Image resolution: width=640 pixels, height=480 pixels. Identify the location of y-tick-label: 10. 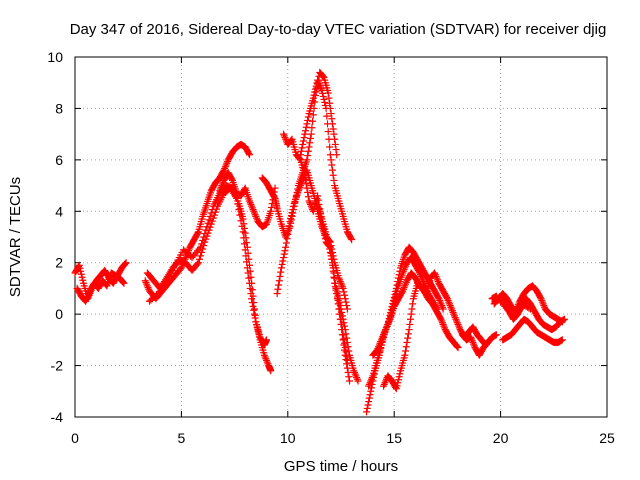
(55, 57).